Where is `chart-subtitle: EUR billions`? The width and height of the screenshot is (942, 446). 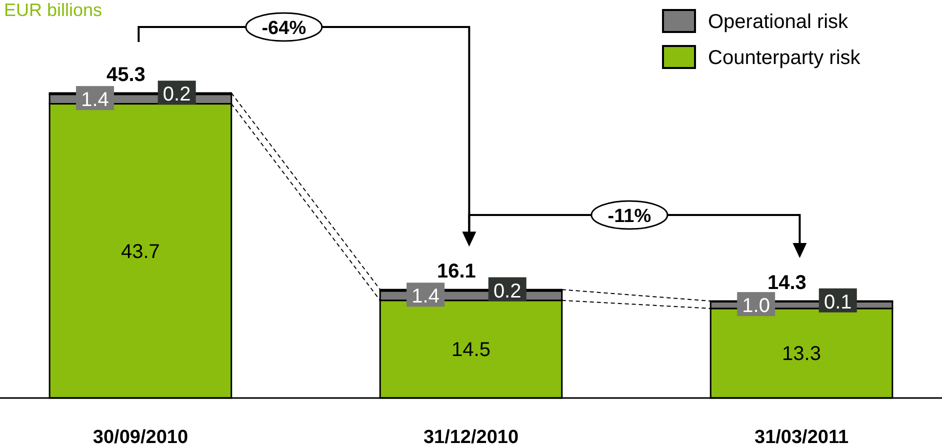 chart-subtitle: EUR billions is located at coordinates (53, 10).